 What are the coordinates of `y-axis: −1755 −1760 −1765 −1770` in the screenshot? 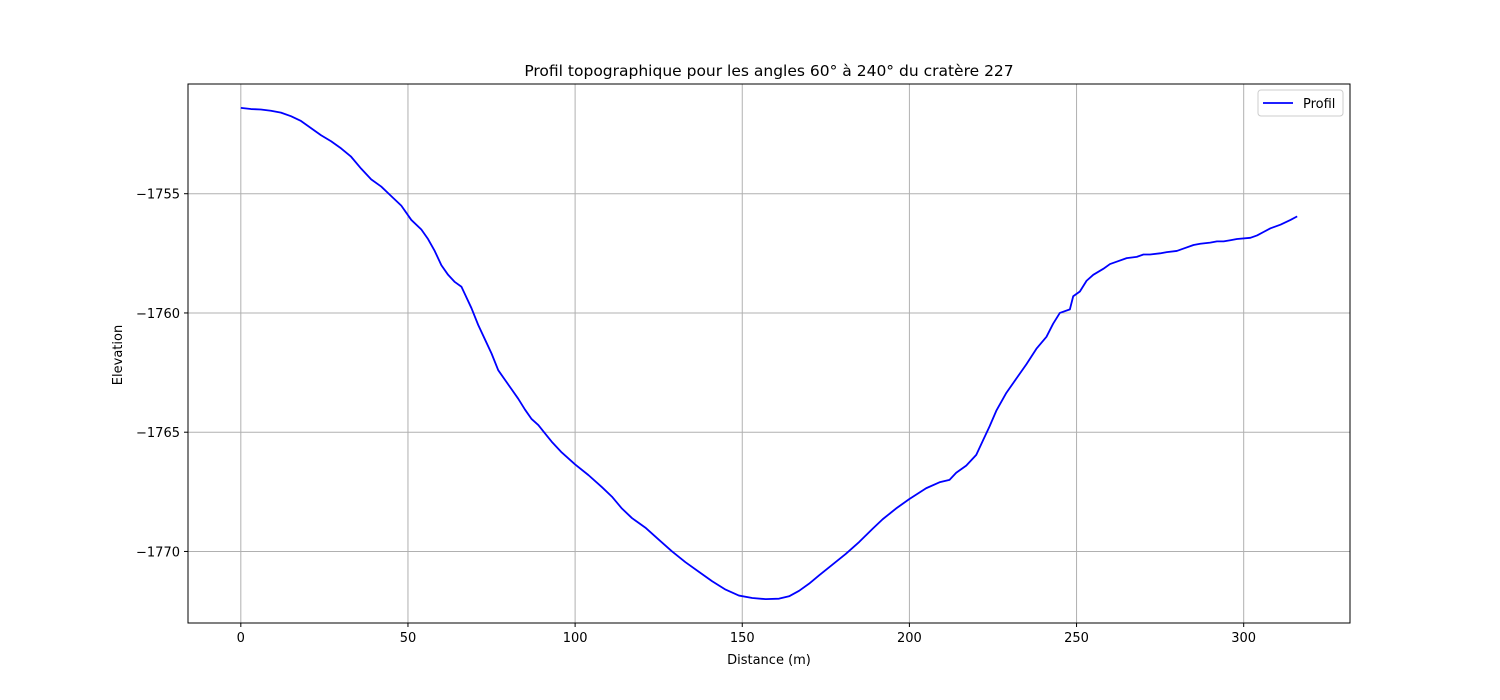 It's located at (162, 374).